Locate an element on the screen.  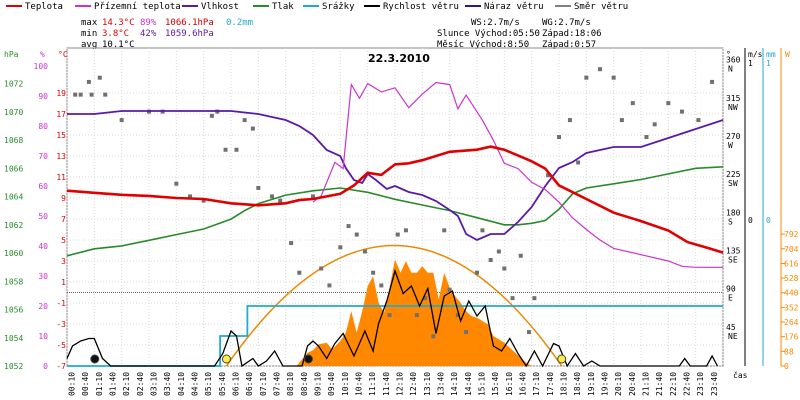
x-tick-6: 03:10 is located at coordinates (154, 384).